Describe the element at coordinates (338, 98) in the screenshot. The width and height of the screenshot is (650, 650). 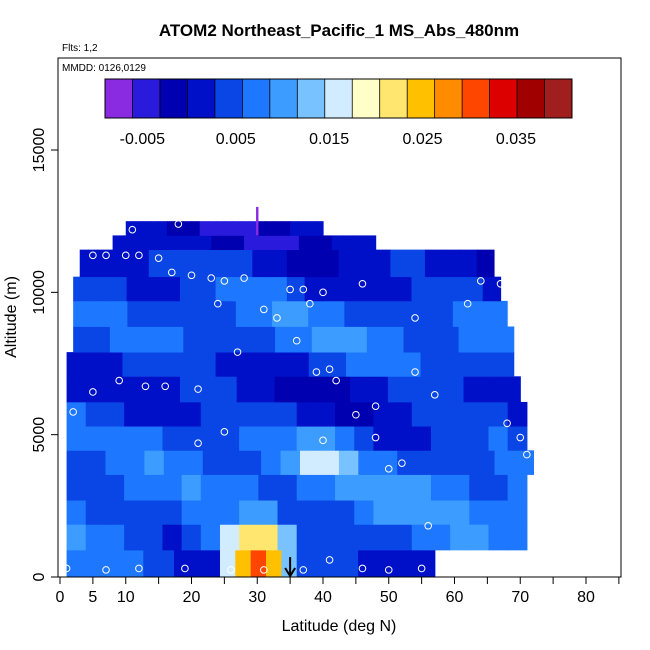
I see `colorbar` at that location.